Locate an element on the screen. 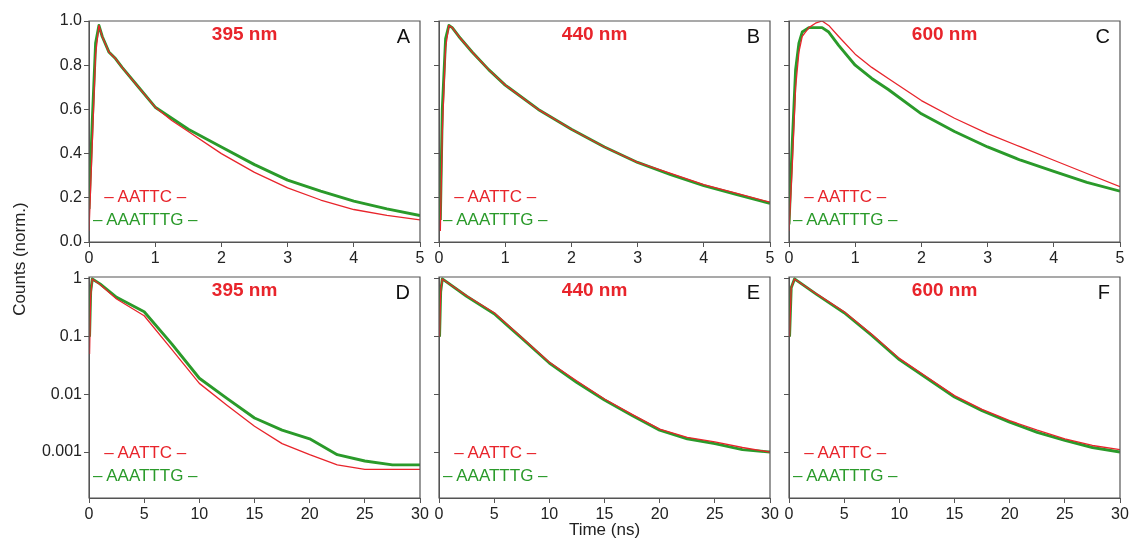 This screenshot has width=1131, height=547. y-tick-label: 0.6 is located at coordinates (71, 108).